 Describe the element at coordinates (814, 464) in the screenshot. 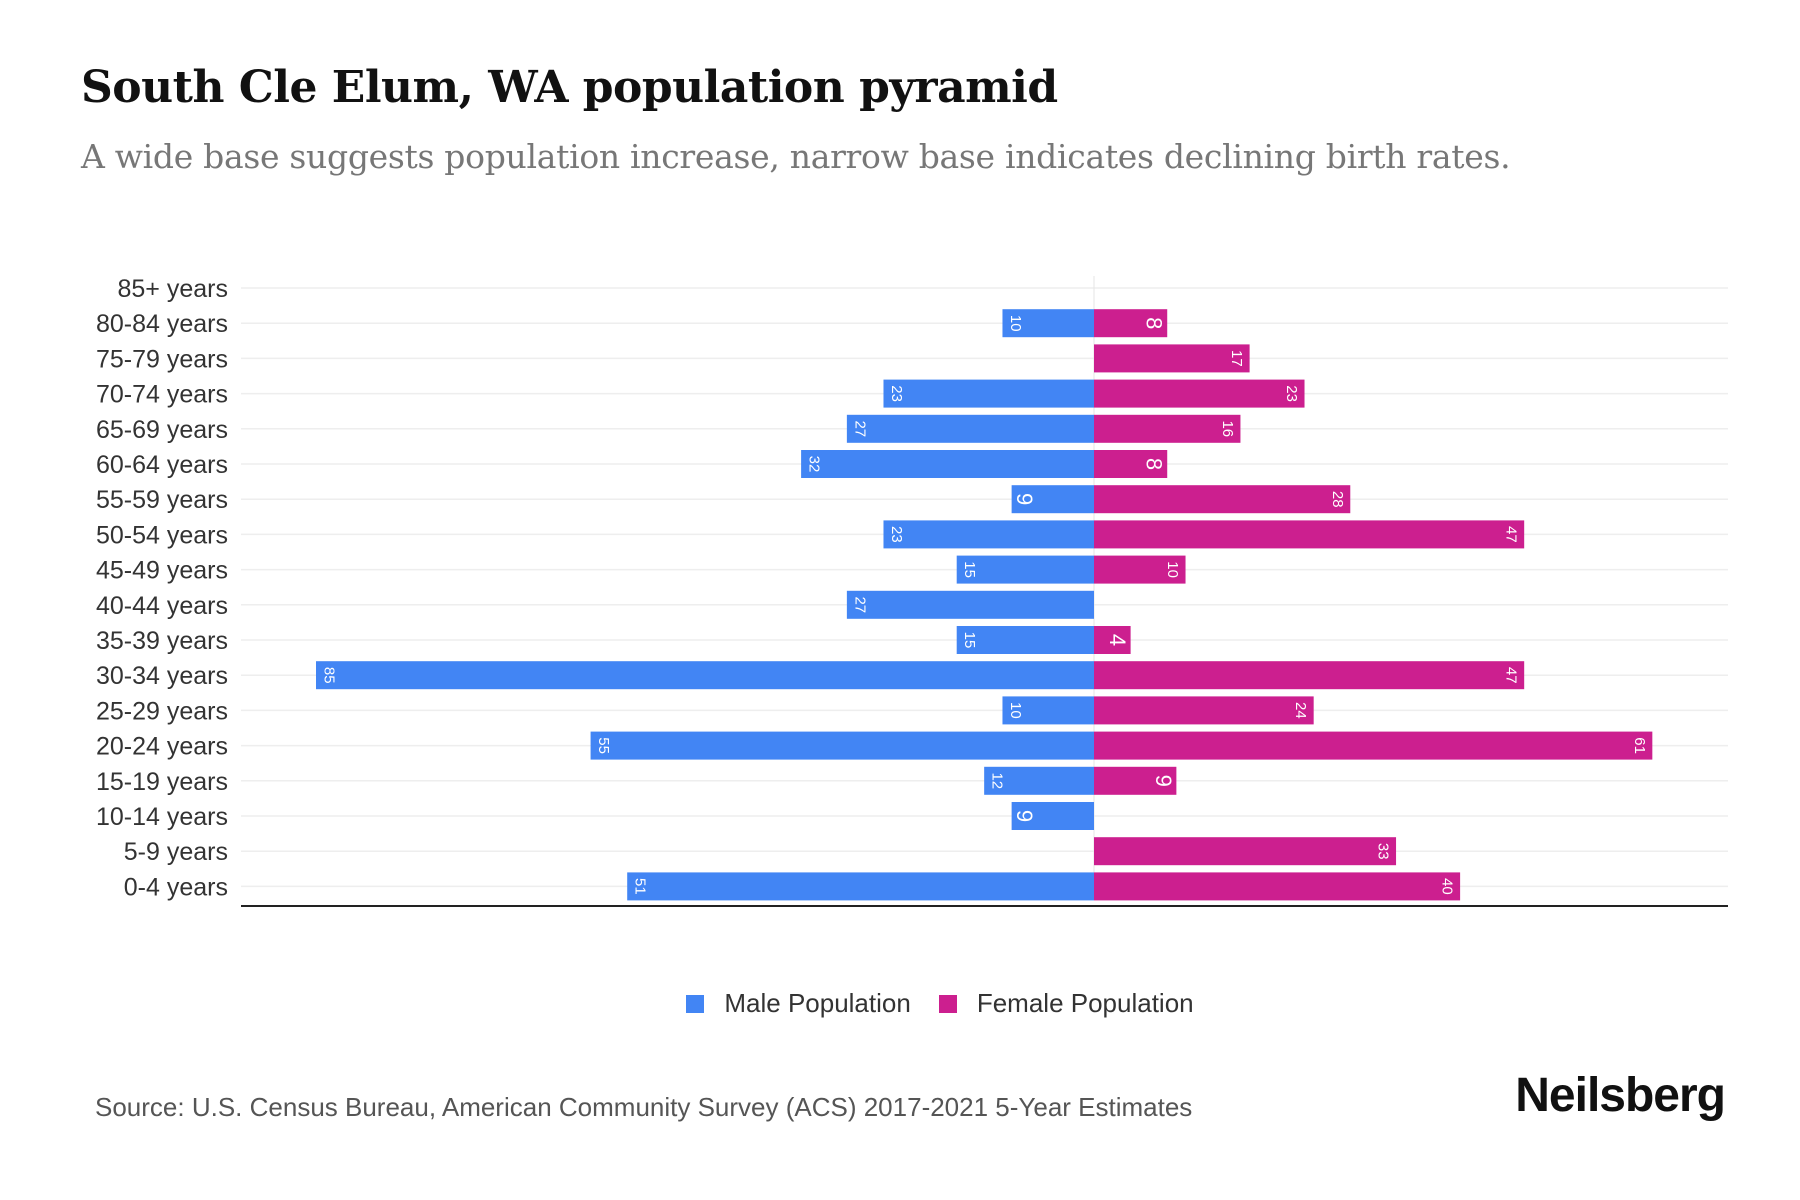

I see `data-label: 32` at that location.